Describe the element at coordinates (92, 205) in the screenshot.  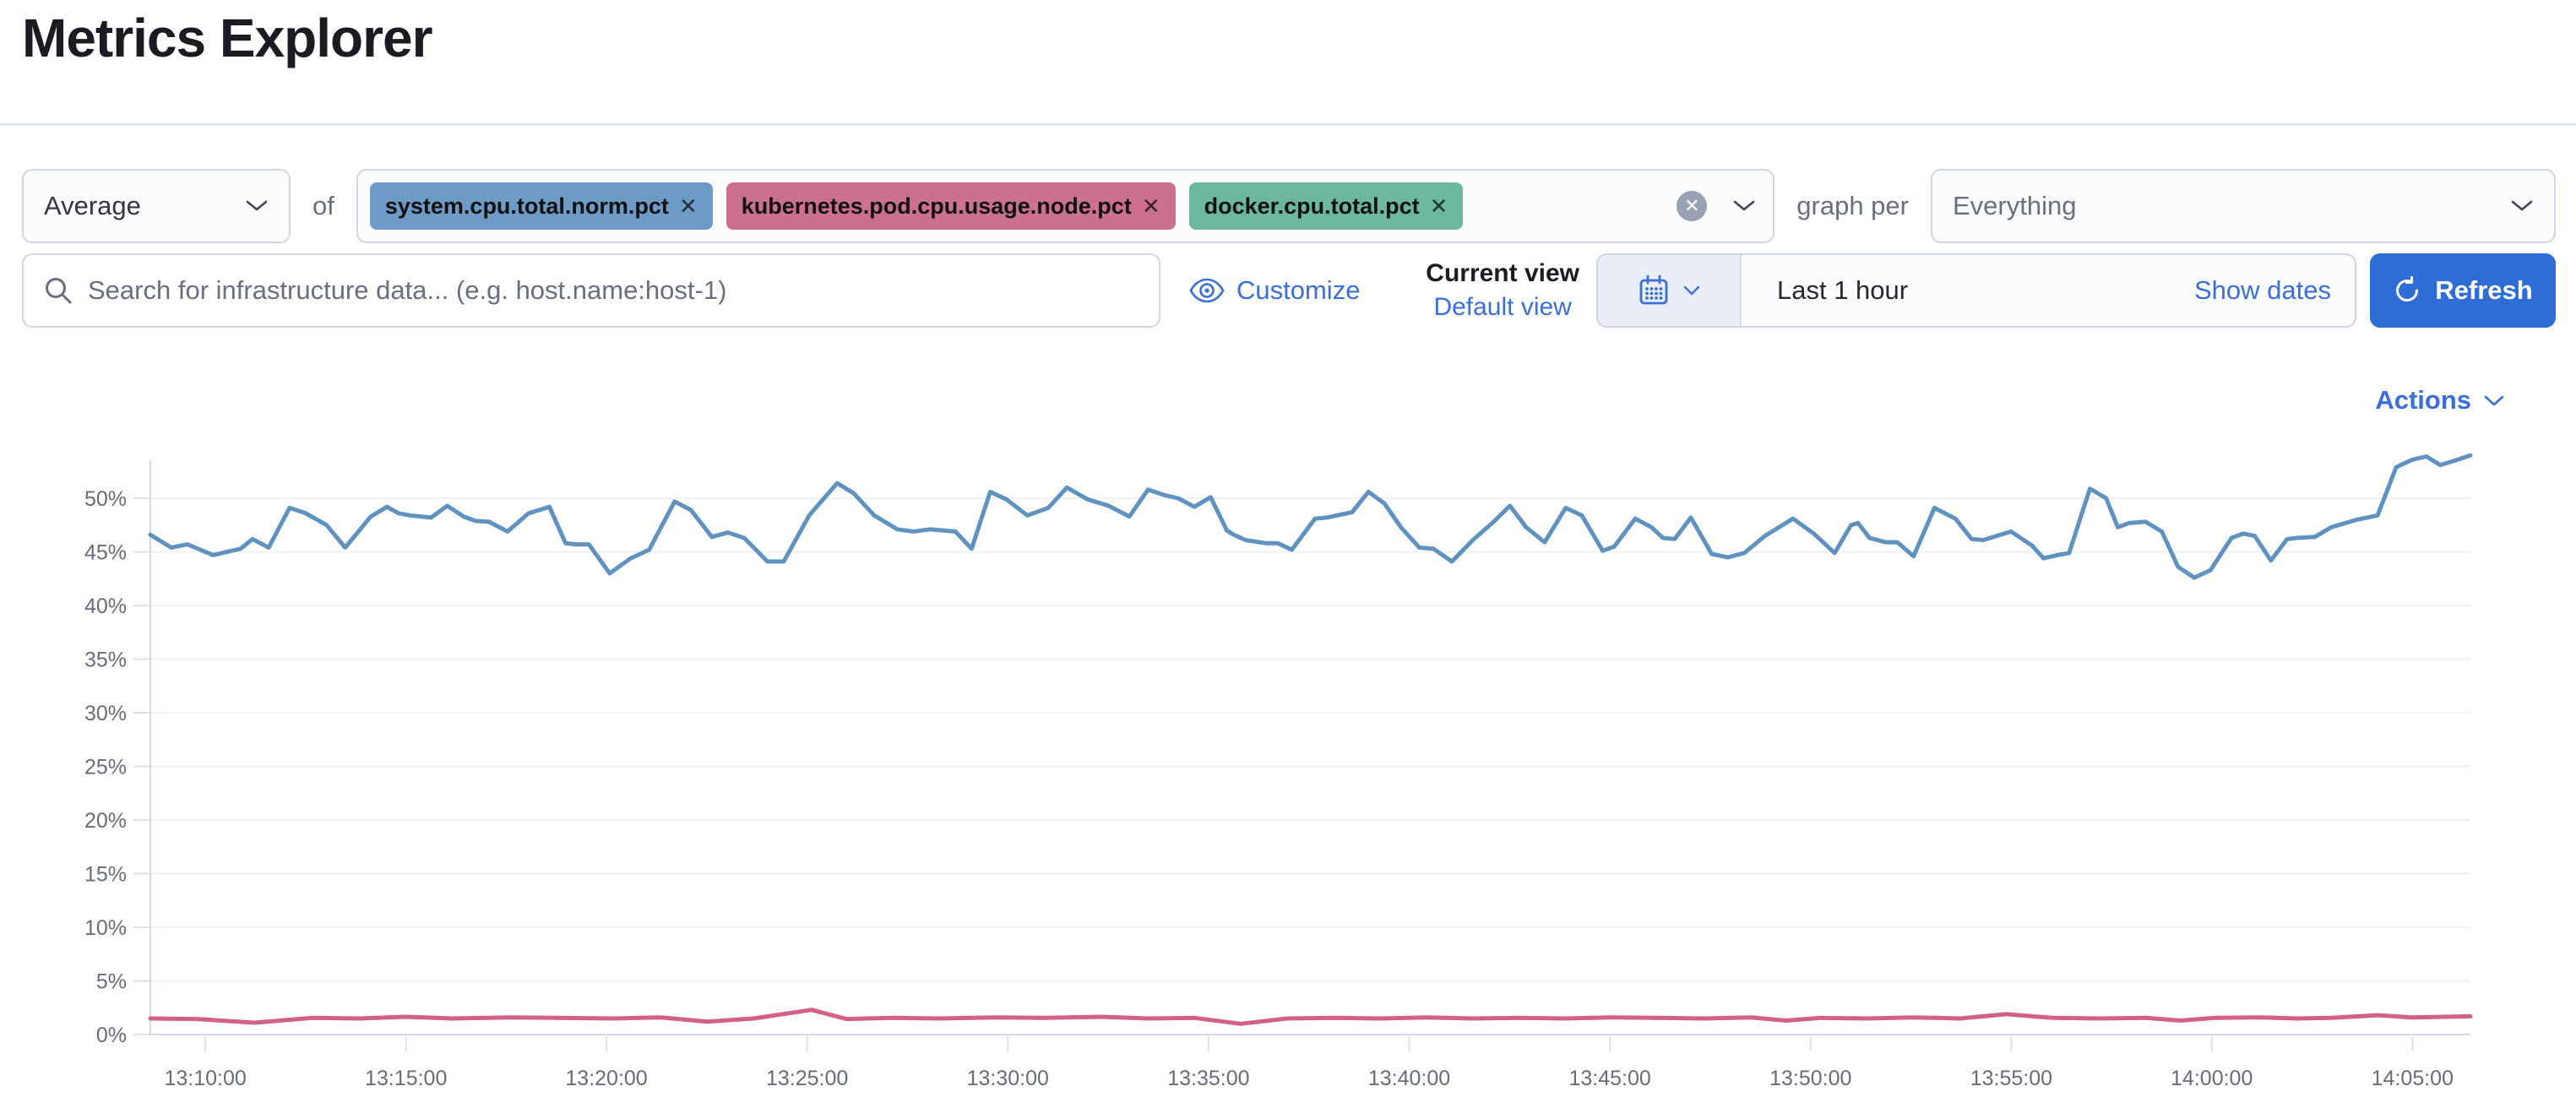
I see `aggregation-select-value: Average` at that location.